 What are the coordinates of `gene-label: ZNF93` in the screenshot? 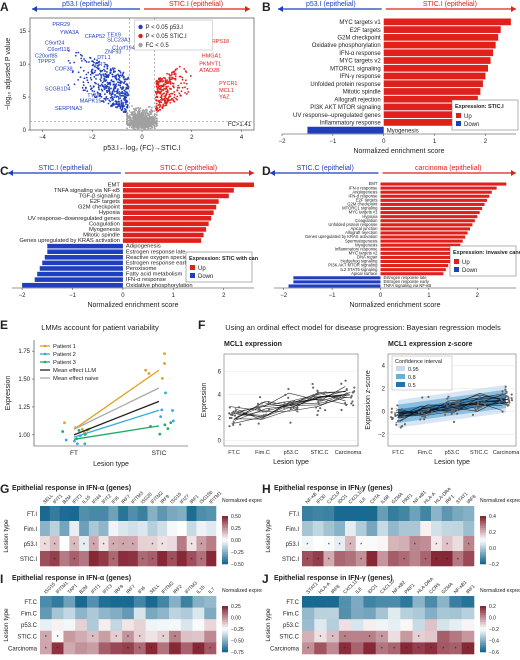 It's located at (113, 53).